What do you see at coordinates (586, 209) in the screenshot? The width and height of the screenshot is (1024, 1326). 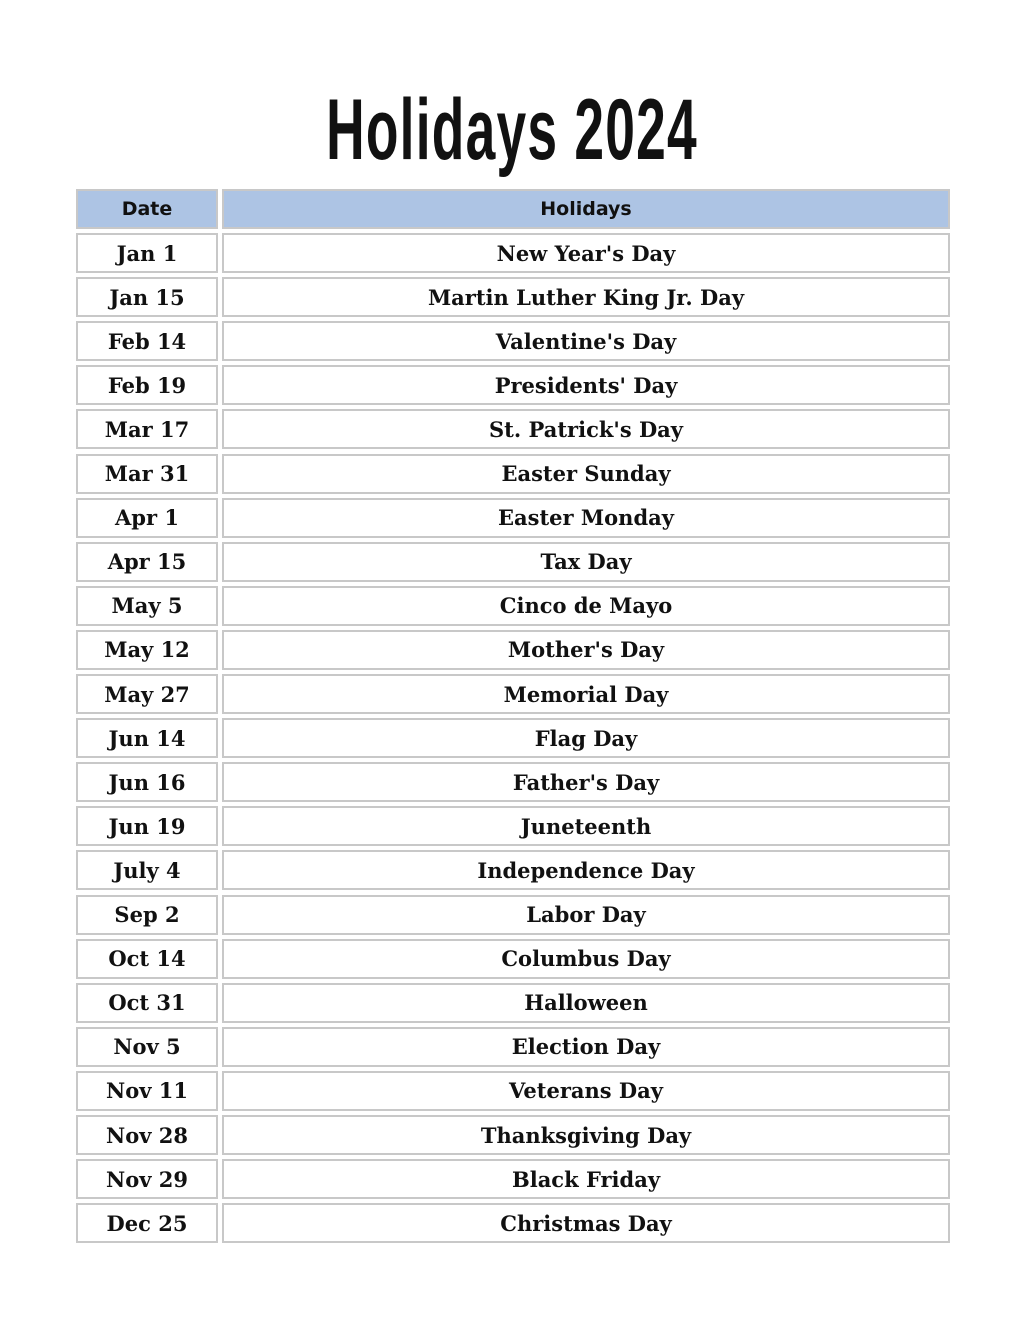 I see `column-header-holidays: Holidays` at bounding box center [586, 209].